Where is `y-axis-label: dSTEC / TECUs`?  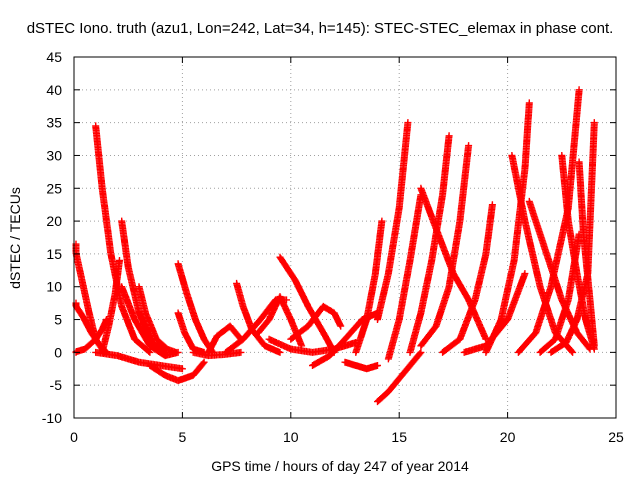 y-axis-label: dSTEC / TECUs is located at coordinates (15, 238).